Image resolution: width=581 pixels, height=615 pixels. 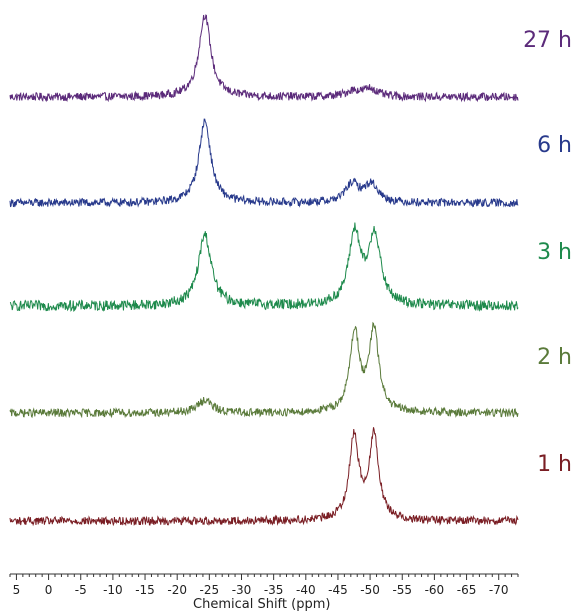 I want to click on x-tick-label: -25, so click(x=210, y=590).